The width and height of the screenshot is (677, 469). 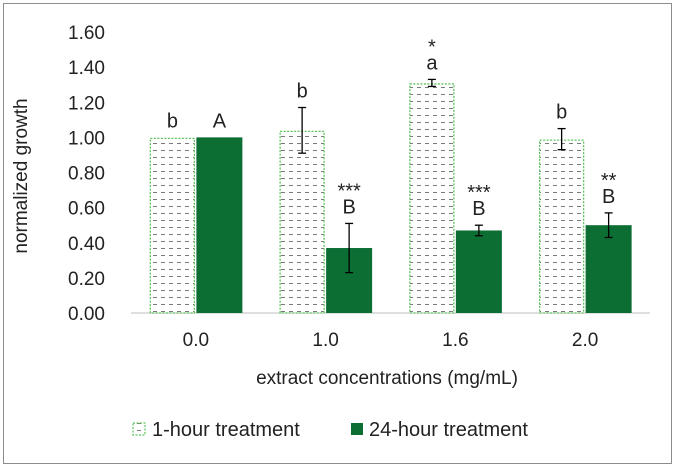 What do you see at coordinates (86, 279) in the screenshot?
I see `y-tick-label: 0.20` at bounding box center [86, 279].